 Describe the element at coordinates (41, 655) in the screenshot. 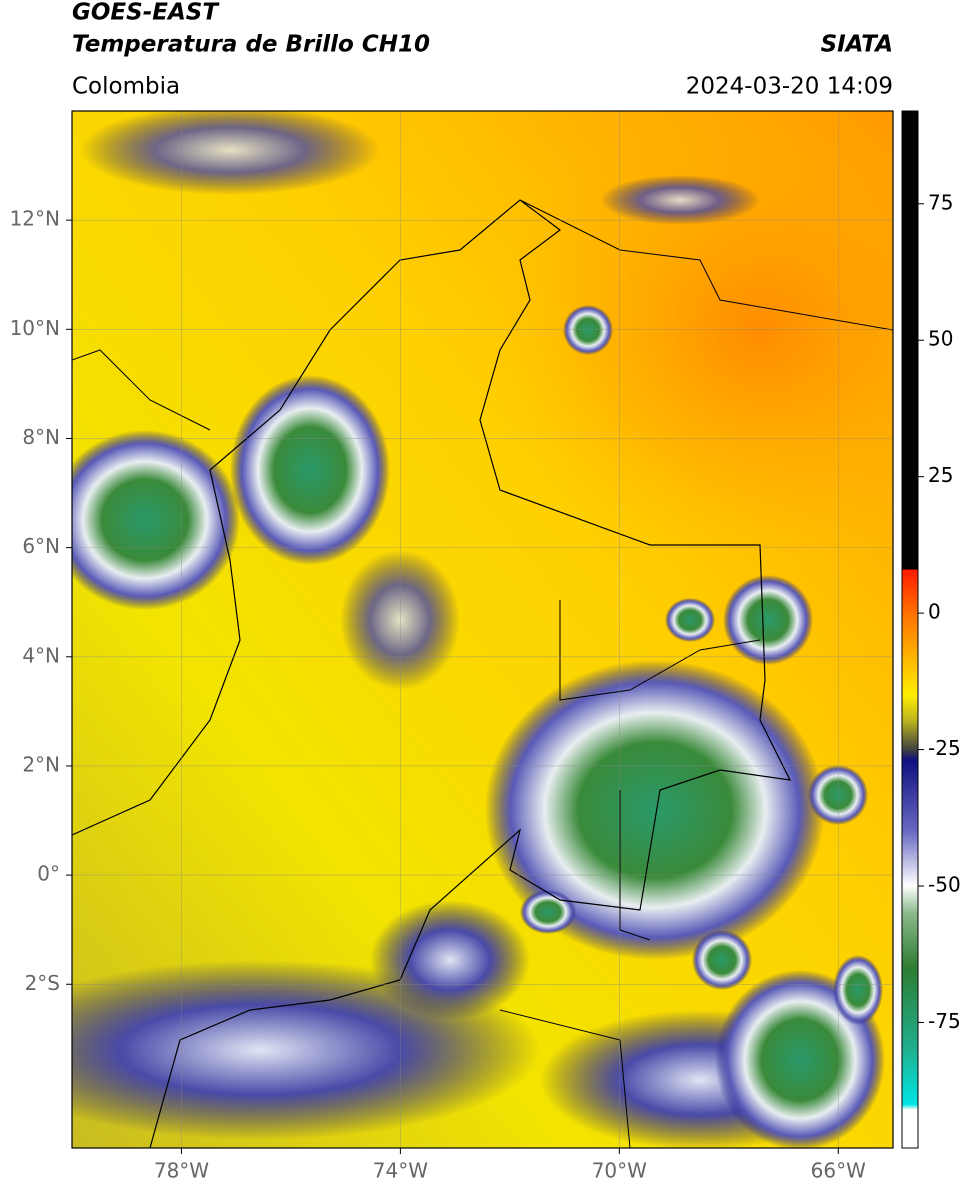

I see `y-tick-label: 4°N` at that location.